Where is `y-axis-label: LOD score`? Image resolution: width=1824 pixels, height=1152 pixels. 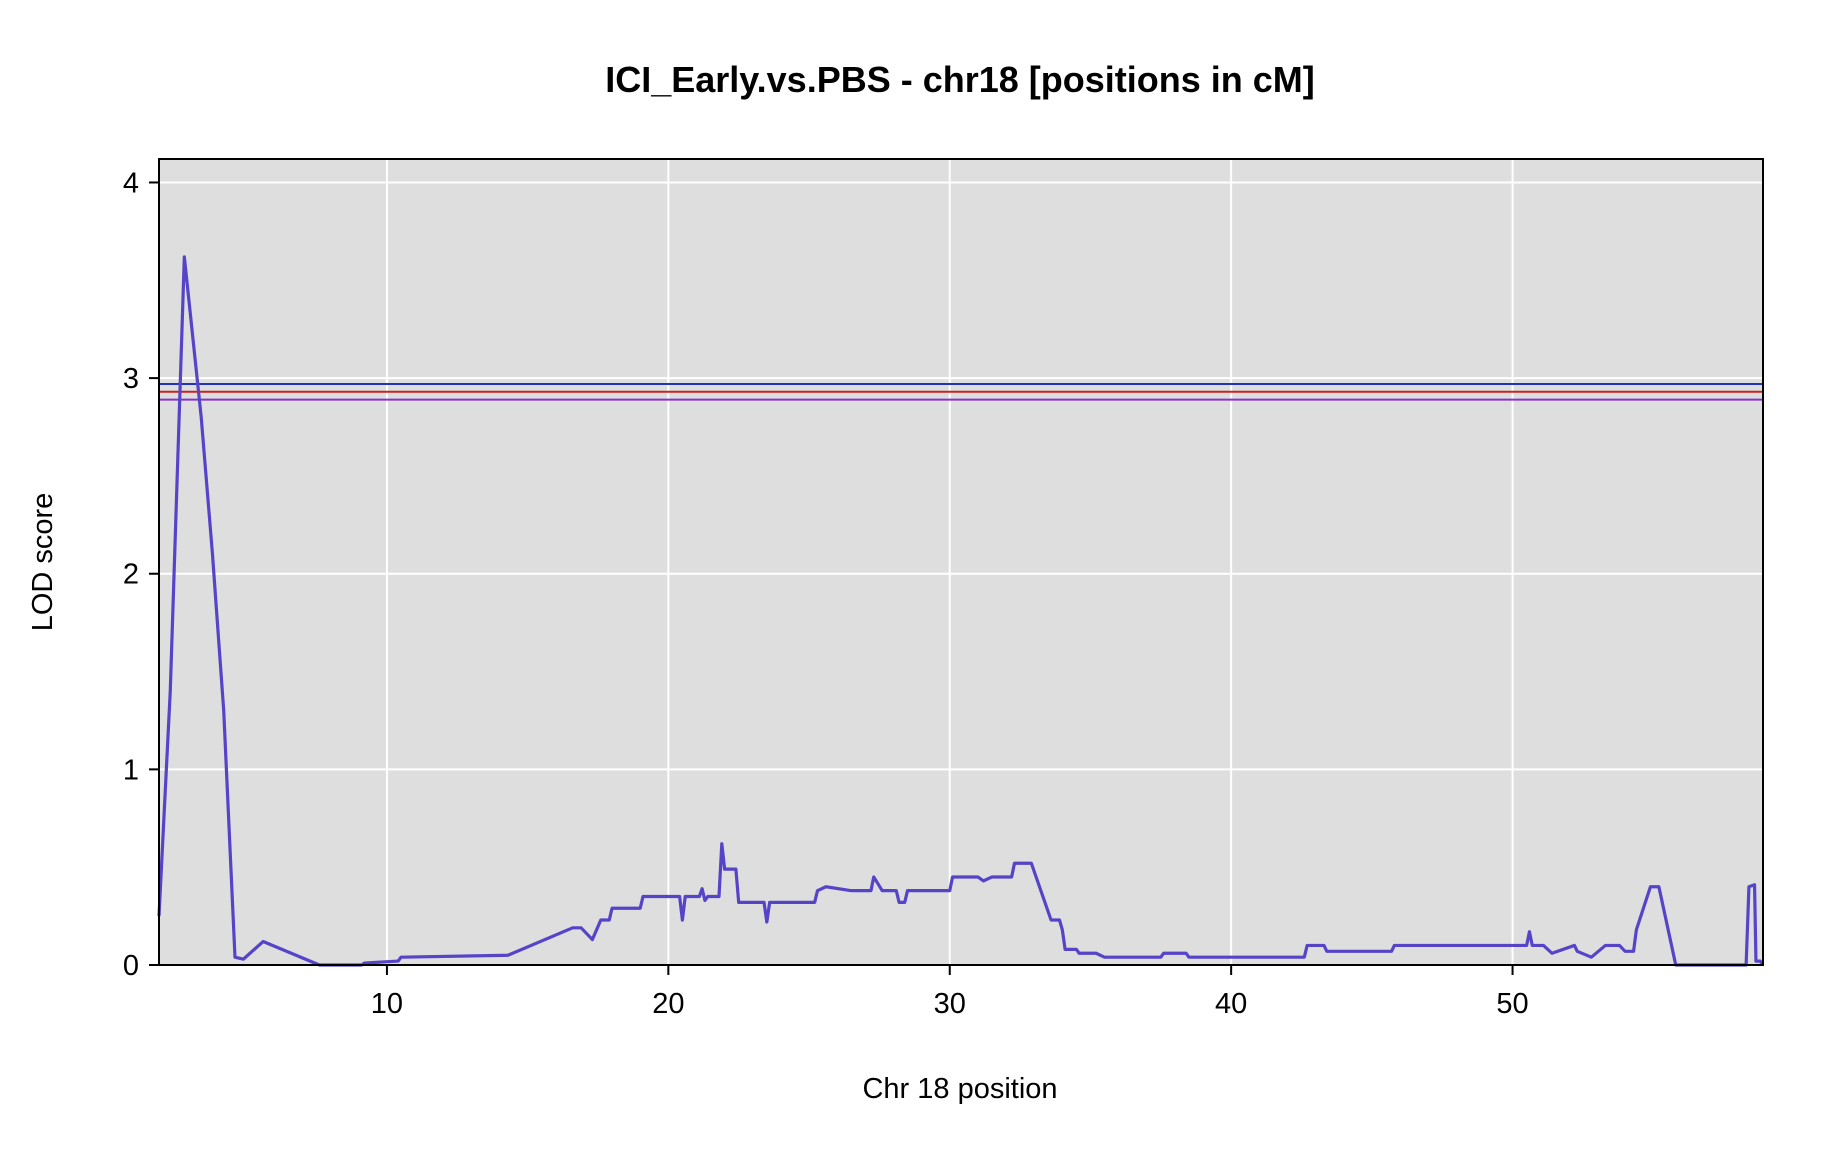 y-axis-label: LOD score is located at coordinates (43, 562).